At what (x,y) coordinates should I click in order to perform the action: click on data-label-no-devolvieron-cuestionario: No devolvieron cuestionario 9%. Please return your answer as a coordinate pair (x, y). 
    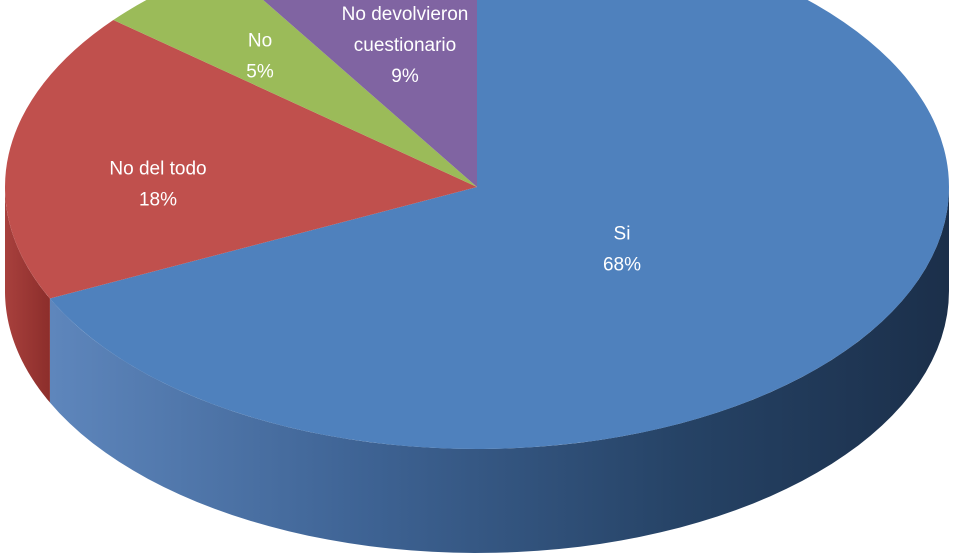
    Looking at the image, I should click on (405, 45).